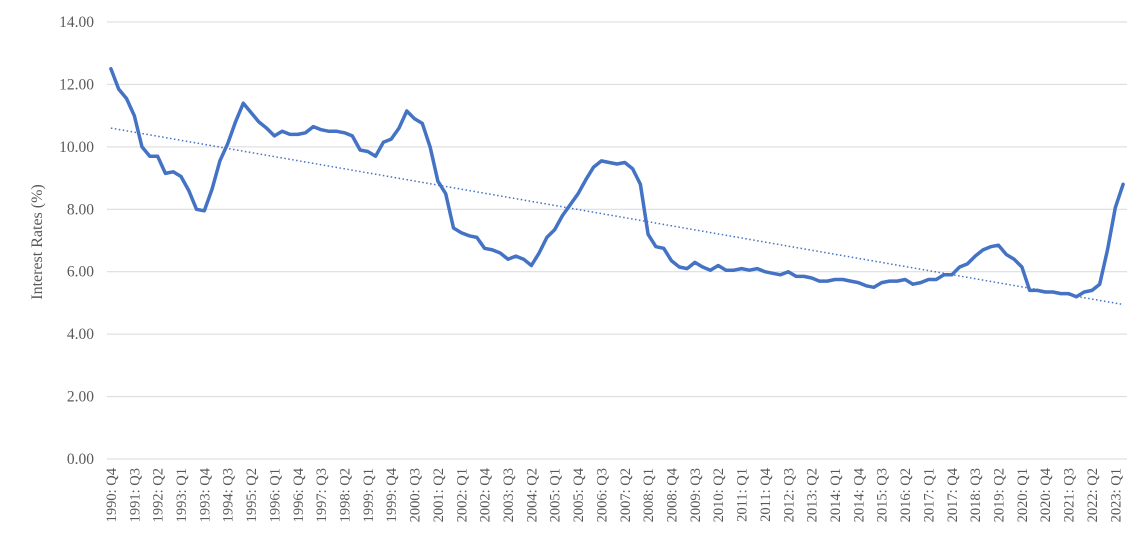 The width and height of the screenshot is (1140, 557). I want to click on x-tick-label: 2014: Q4, so click(859, 494).